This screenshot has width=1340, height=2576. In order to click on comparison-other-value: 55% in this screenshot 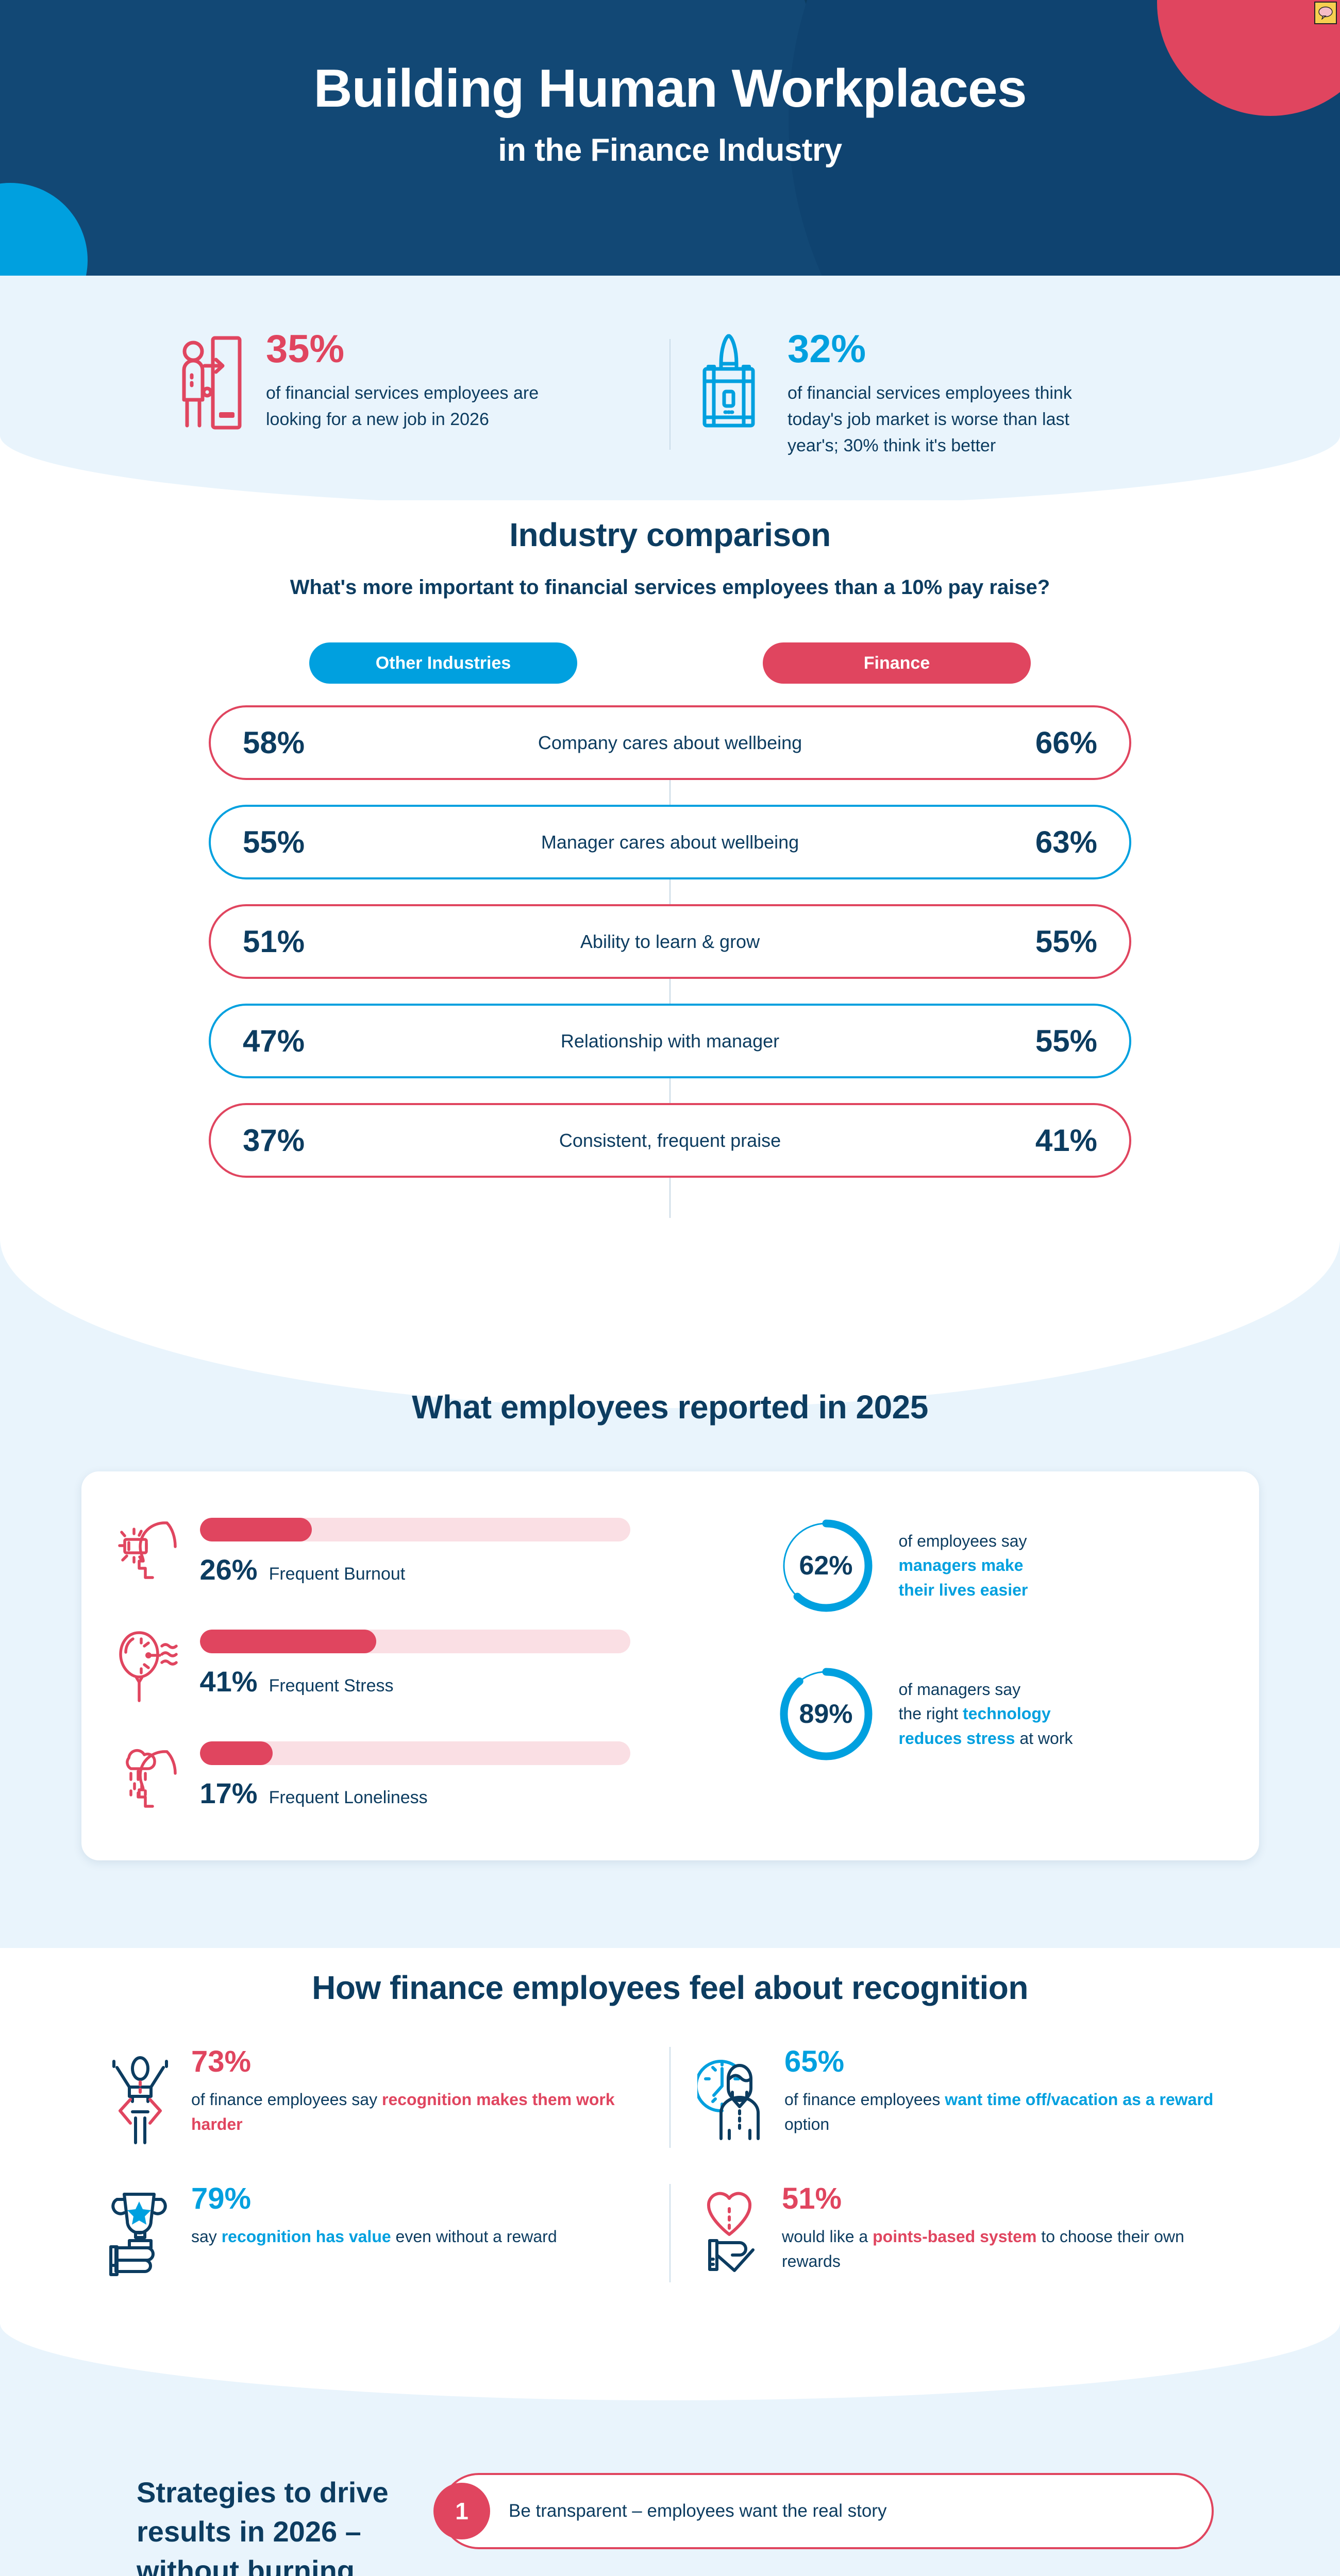, I will do `click(274, 842)`.